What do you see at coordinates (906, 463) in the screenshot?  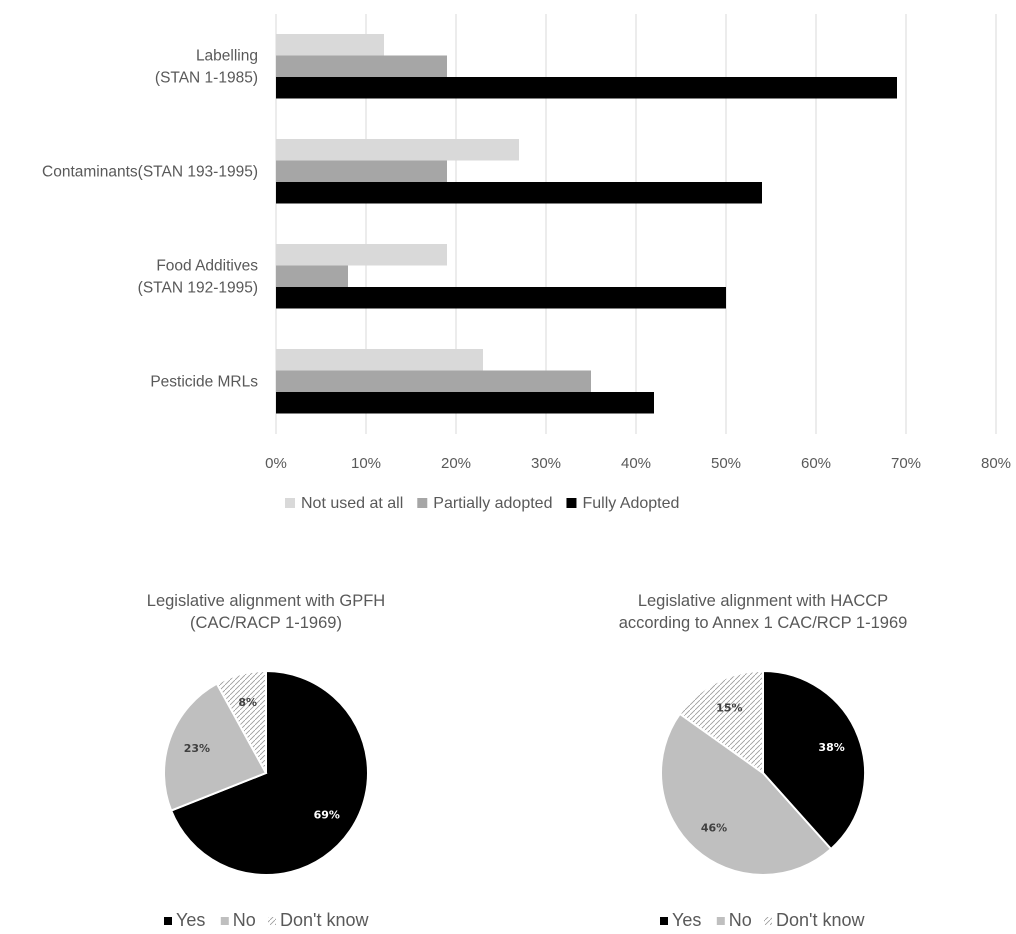 I see `x-tick-label: 70%` at bounding box center [906, 463].